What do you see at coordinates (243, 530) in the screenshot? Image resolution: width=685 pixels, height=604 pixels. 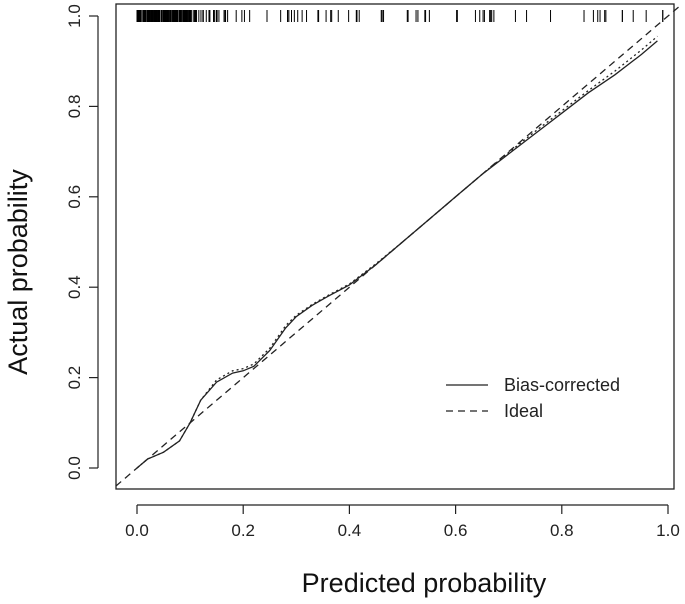 I see `x-tick-label: 0.2` at bounding box center [243, 530].